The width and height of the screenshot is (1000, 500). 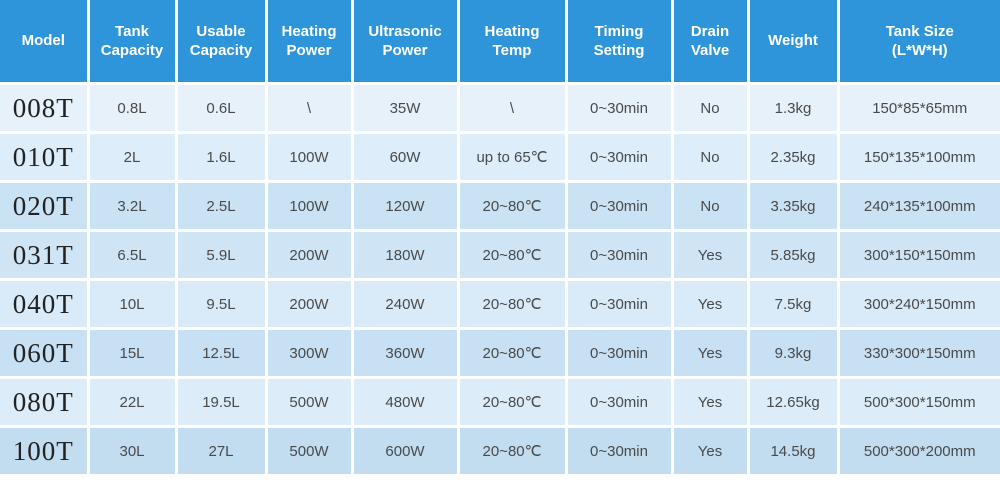 I want to click on cell-weight: 2.35kg, so click(x=794, y=157).